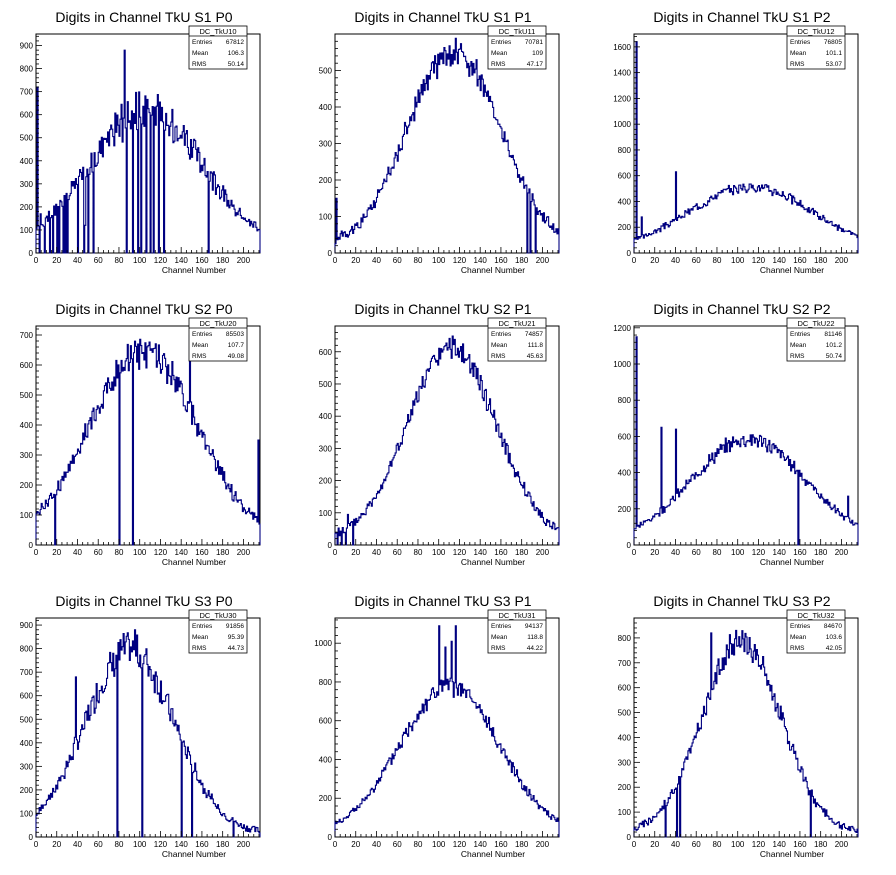  What do you see at coordinates (833, 626) in the screenshot?
I see `stats-value: 84670` at bounding box center [833, 626].